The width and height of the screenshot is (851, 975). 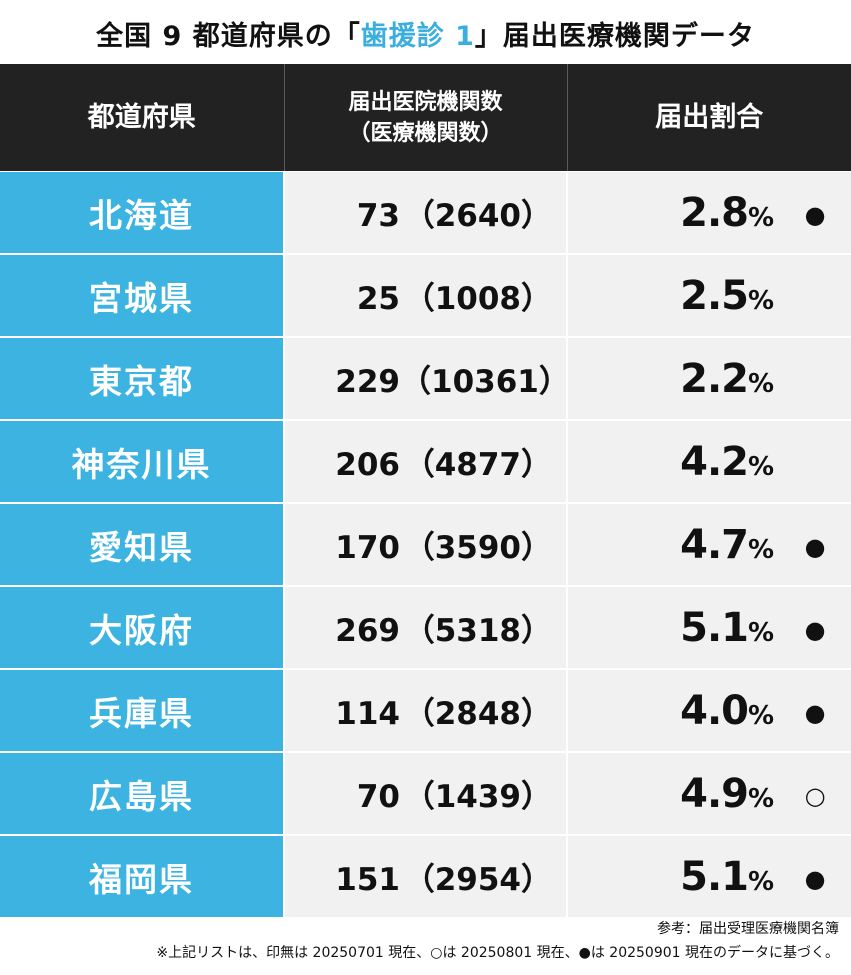 I want to click on table-row: 宮城県 25 （1008） 2.5%, so click(x=425, y=296).